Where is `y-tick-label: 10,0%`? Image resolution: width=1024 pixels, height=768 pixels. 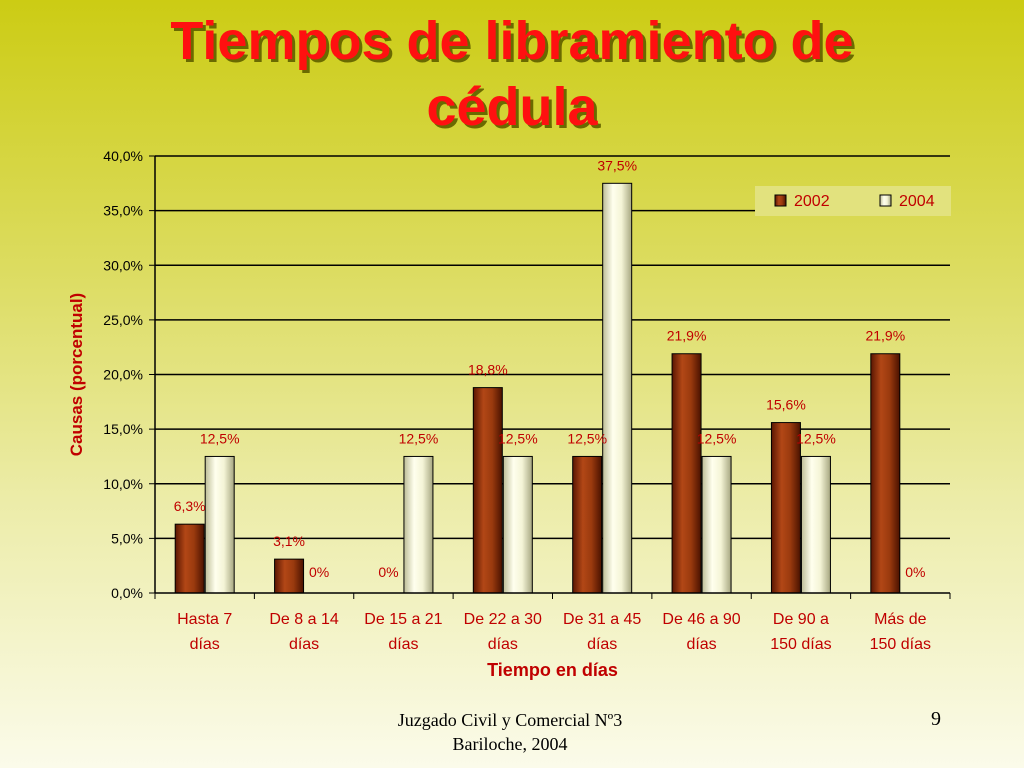 y-tick-label: 10,0% is located at coordinates (123, 484).